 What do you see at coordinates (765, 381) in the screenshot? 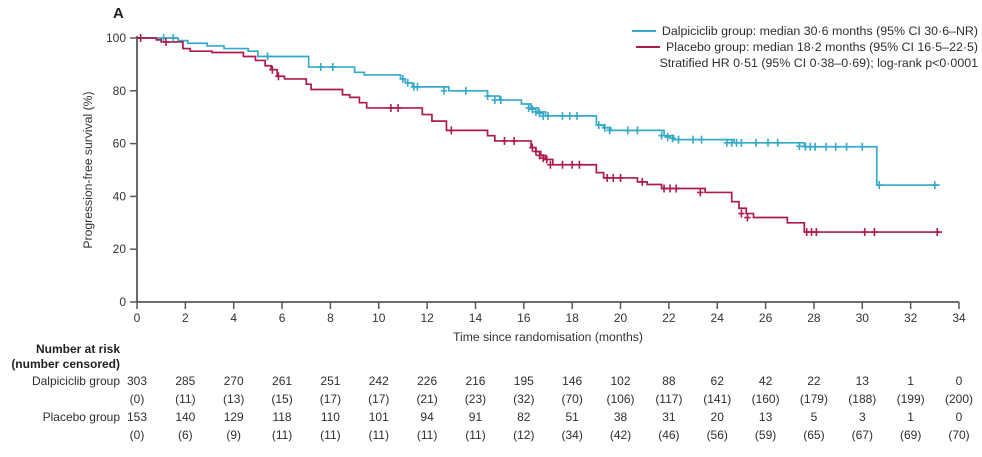
I see `at-risk-value: 42` at bounding box center [765, 381].